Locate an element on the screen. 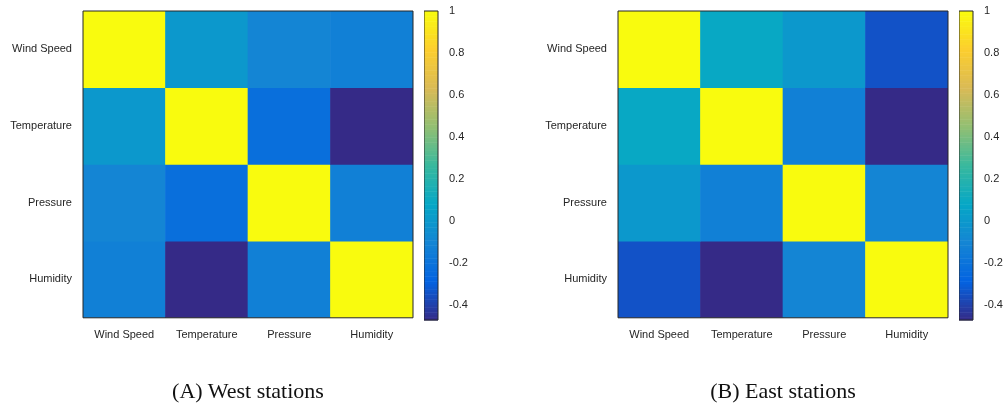 Image resolution: width=1008 pixels, height=408 pixels. text: (B) East stations is located at coordinates (783, 391).